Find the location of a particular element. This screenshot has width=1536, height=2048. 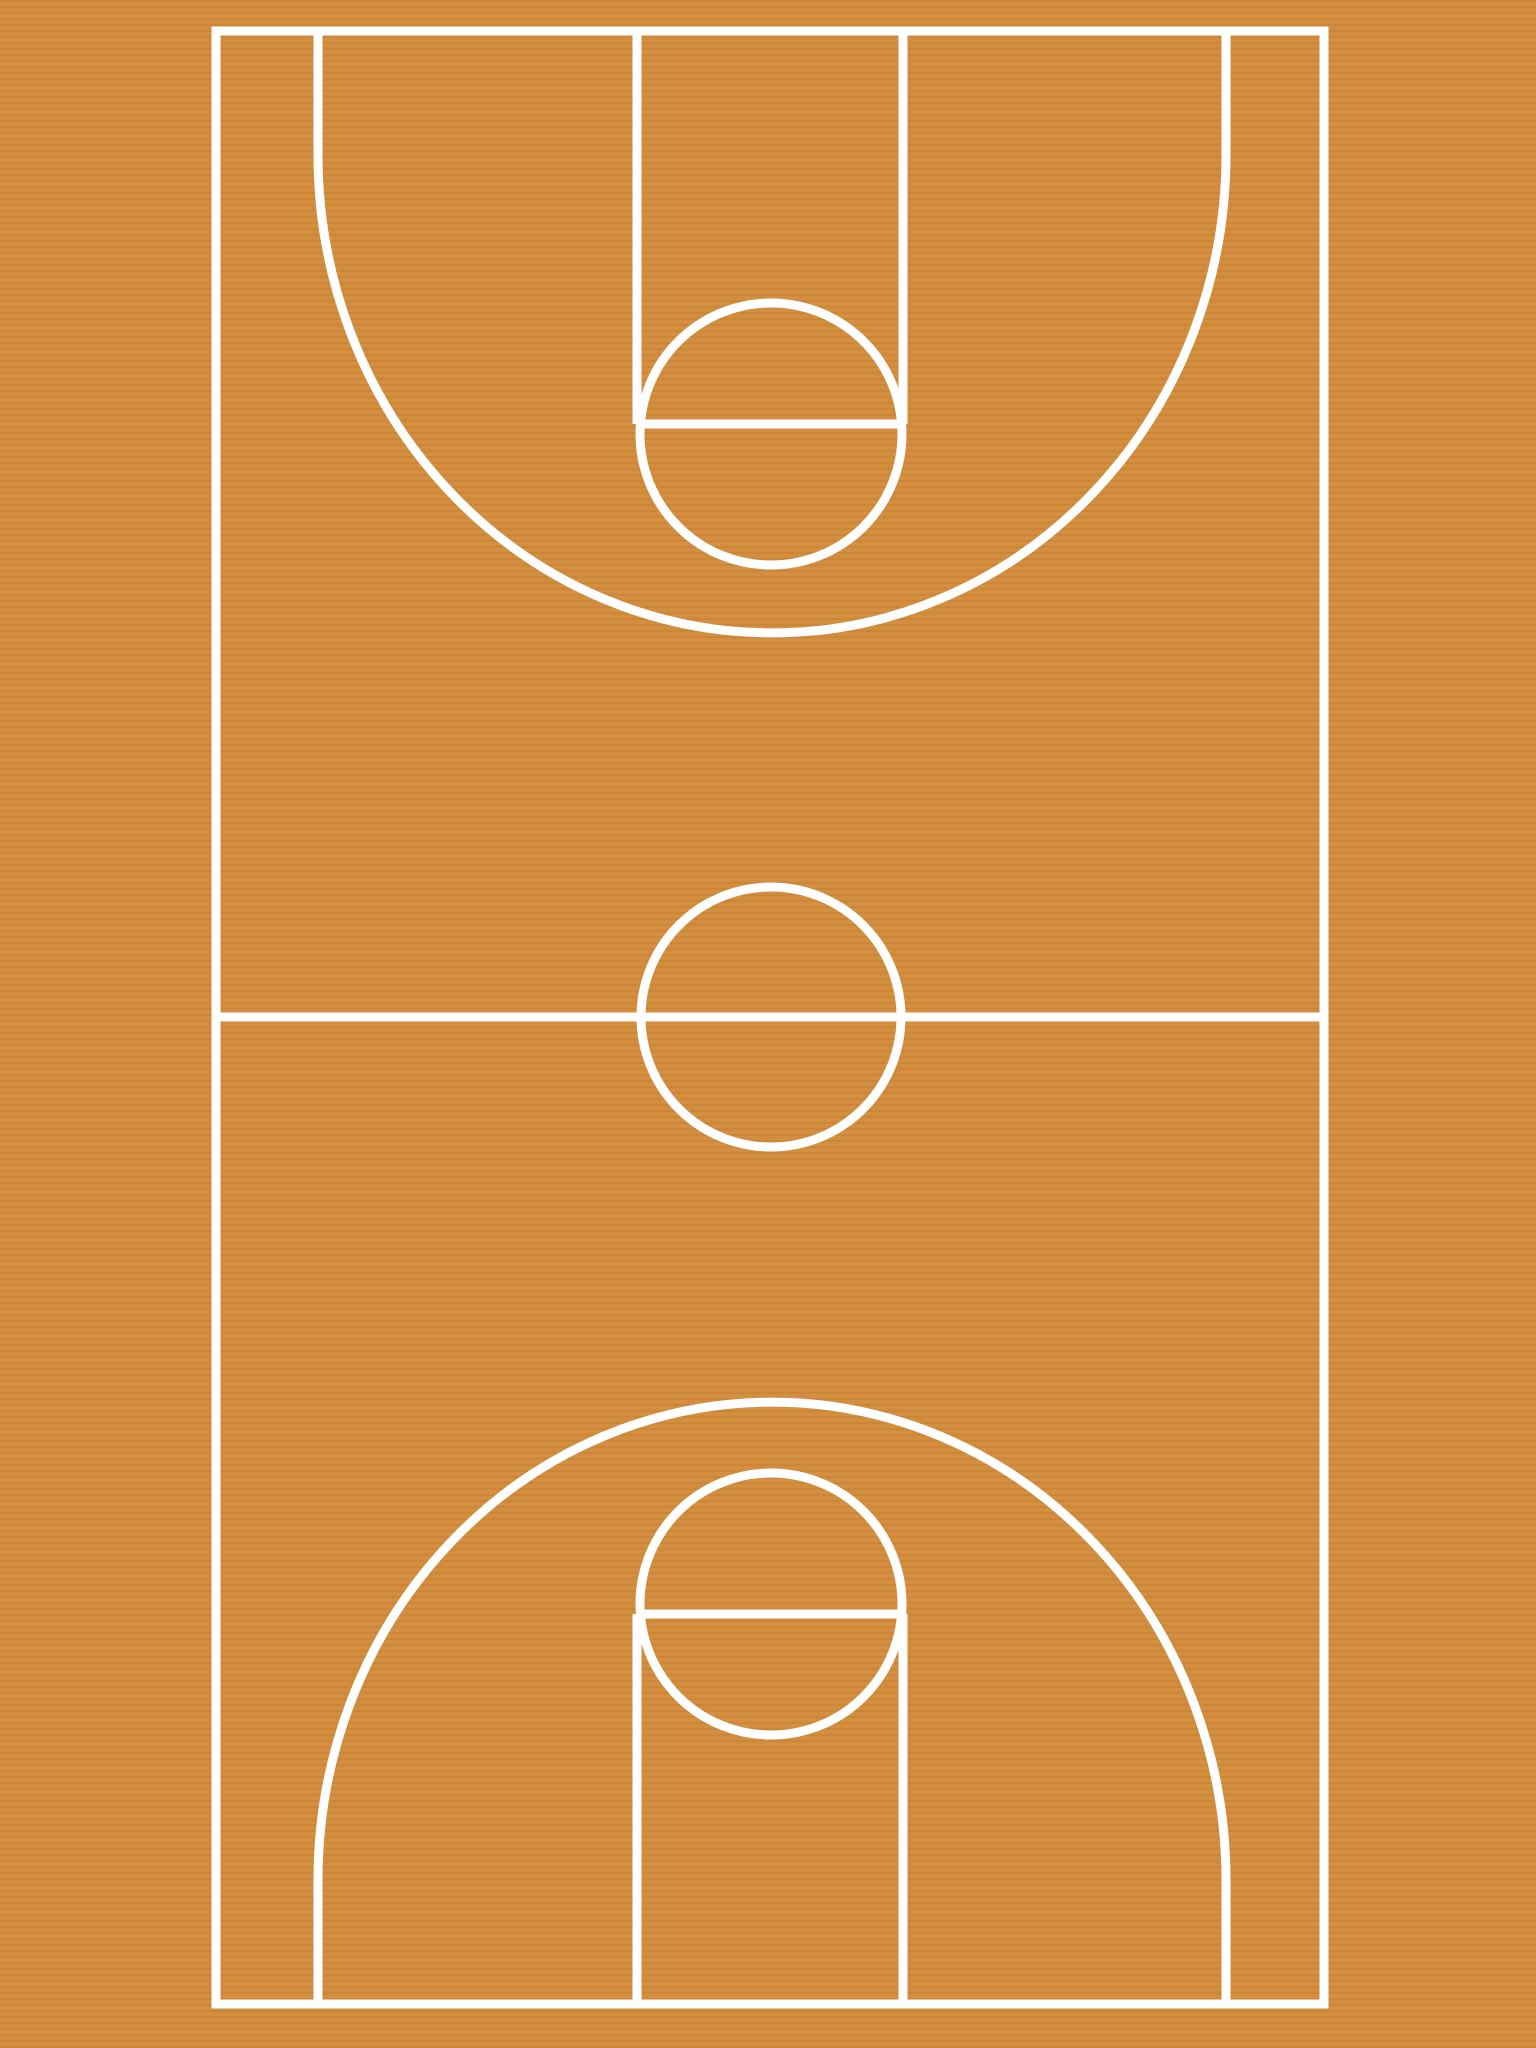

top-free-throw-circle is located at coordinates (771, 434).